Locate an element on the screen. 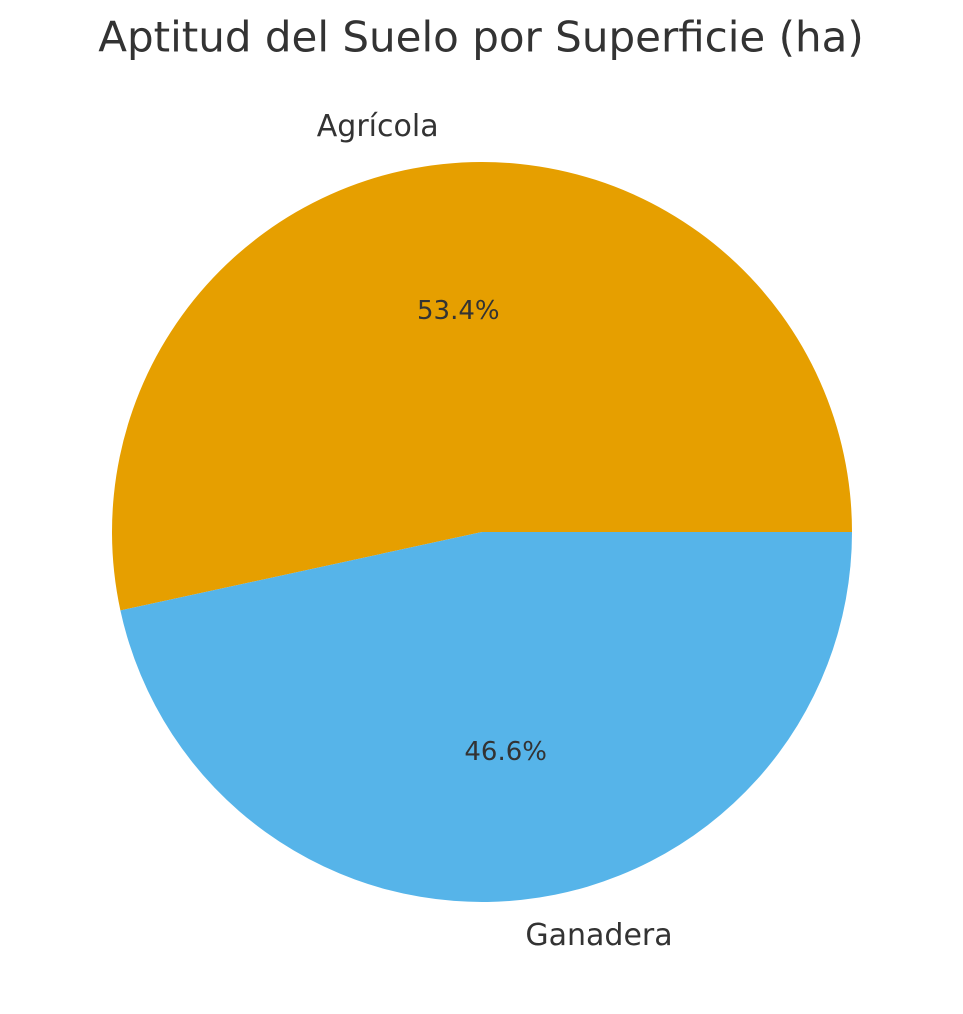 The height and width of the screenshot is (1014, 963). slice-label: Agrícola is located at coordinates (378, 126).